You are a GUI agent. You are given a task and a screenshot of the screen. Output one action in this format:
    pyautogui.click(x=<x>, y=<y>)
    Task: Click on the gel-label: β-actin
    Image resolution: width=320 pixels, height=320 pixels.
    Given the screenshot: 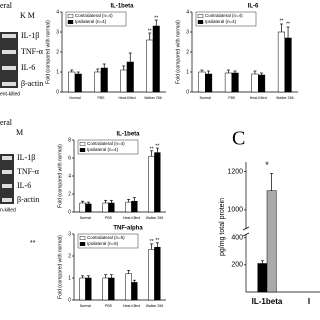 What is the action you would take?
    pyautogui.click(x=32, y=83)
    